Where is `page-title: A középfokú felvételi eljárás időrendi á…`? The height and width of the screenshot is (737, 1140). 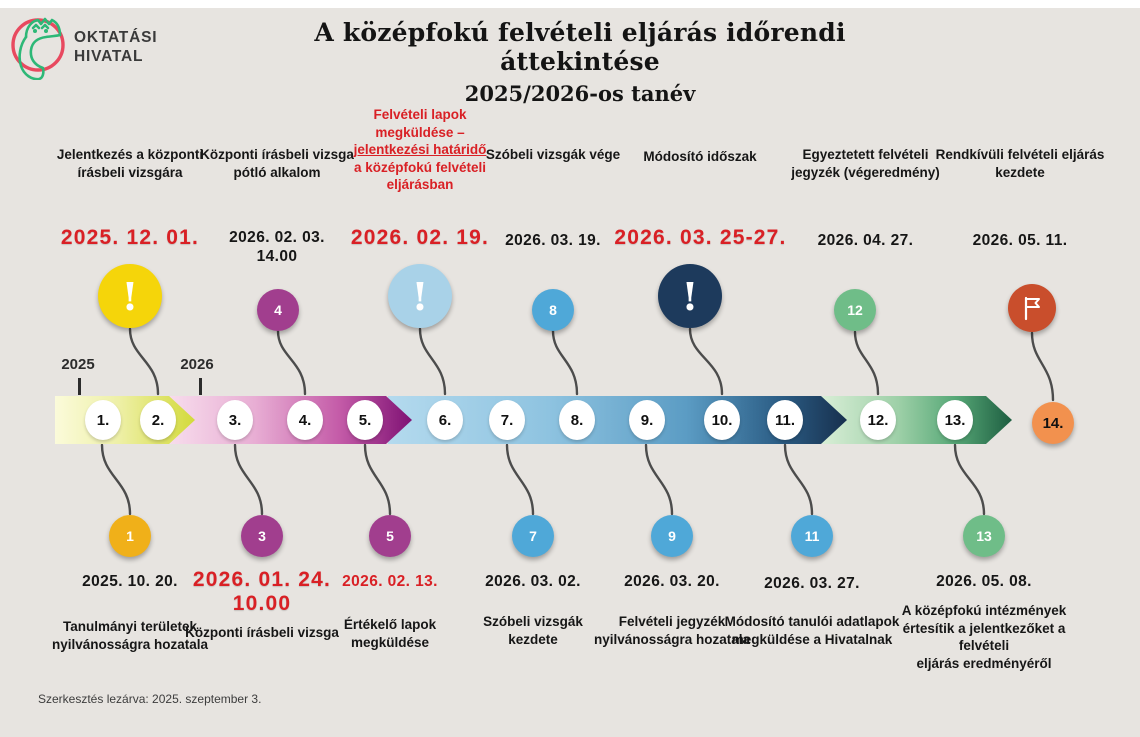
page-title: A középfokú felvételi eljárás időrendi á… is located at coordinates (580, 47).